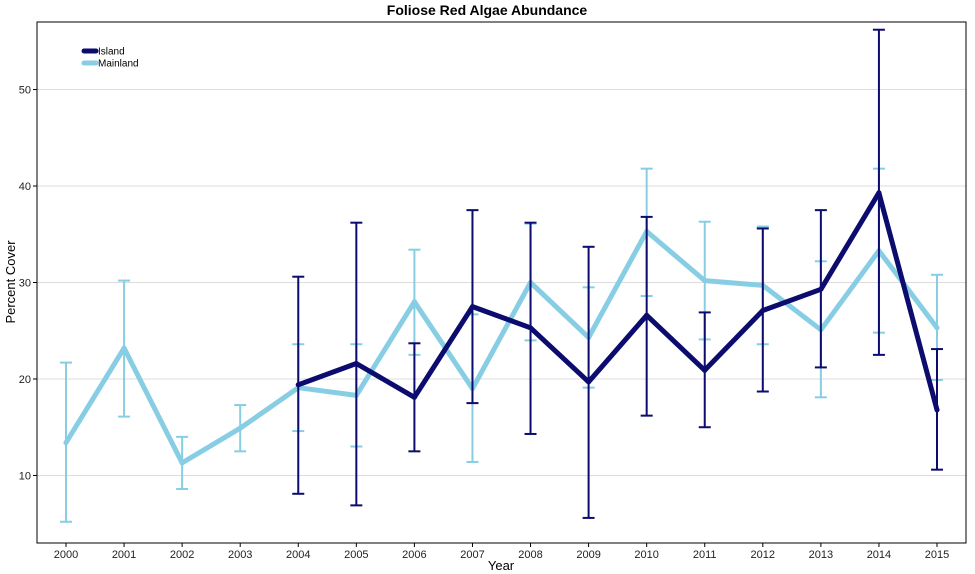 This screenshot has height=574, width=975. I want to click on x-tick-label: 2002, so click(182, 555).